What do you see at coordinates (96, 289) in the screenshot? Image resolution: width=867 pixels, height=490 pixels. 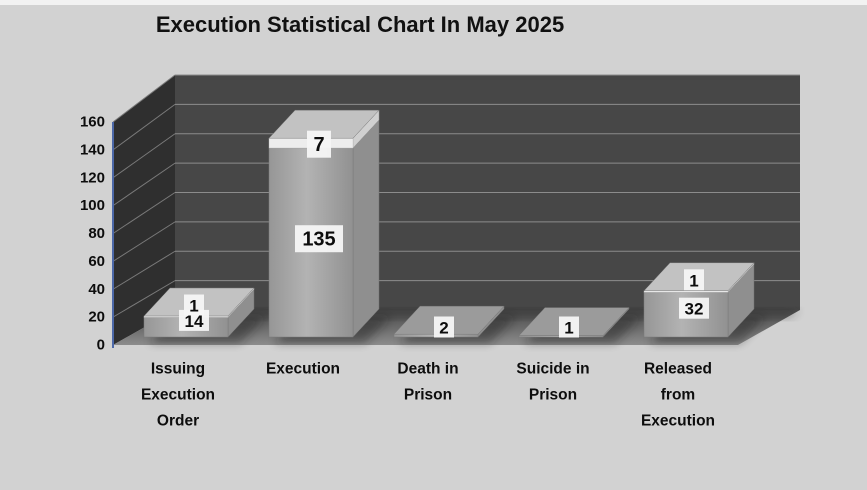 I see `y-tick-label-40: 40` at bounding box center [96, 289].